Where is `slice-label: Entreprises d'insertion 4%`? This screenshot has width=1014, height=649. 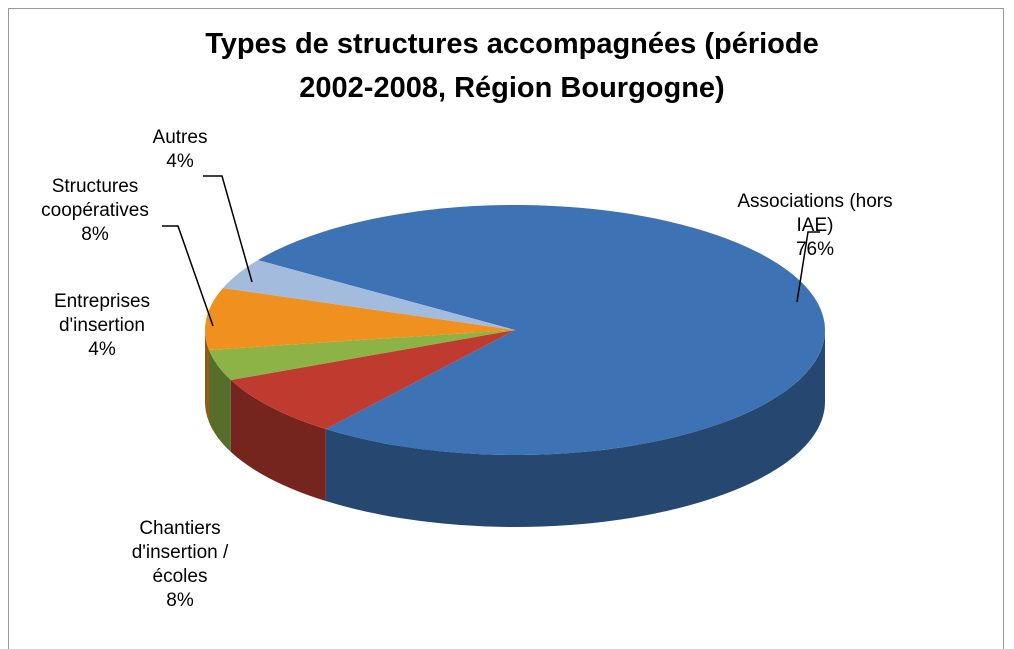
slice-label: Entreprises d'insertion 4% is located at coordinates (102, 326).